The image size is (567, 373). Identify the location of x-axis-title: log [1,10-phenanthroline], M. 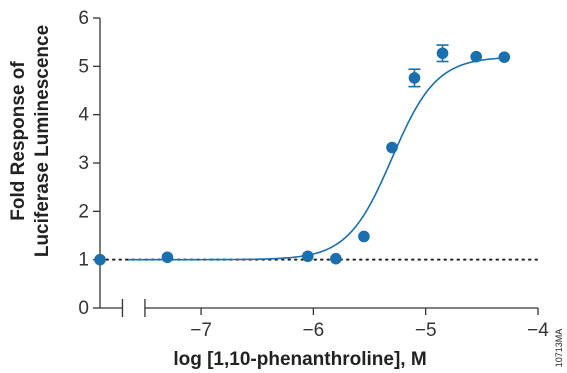
(299, 359).